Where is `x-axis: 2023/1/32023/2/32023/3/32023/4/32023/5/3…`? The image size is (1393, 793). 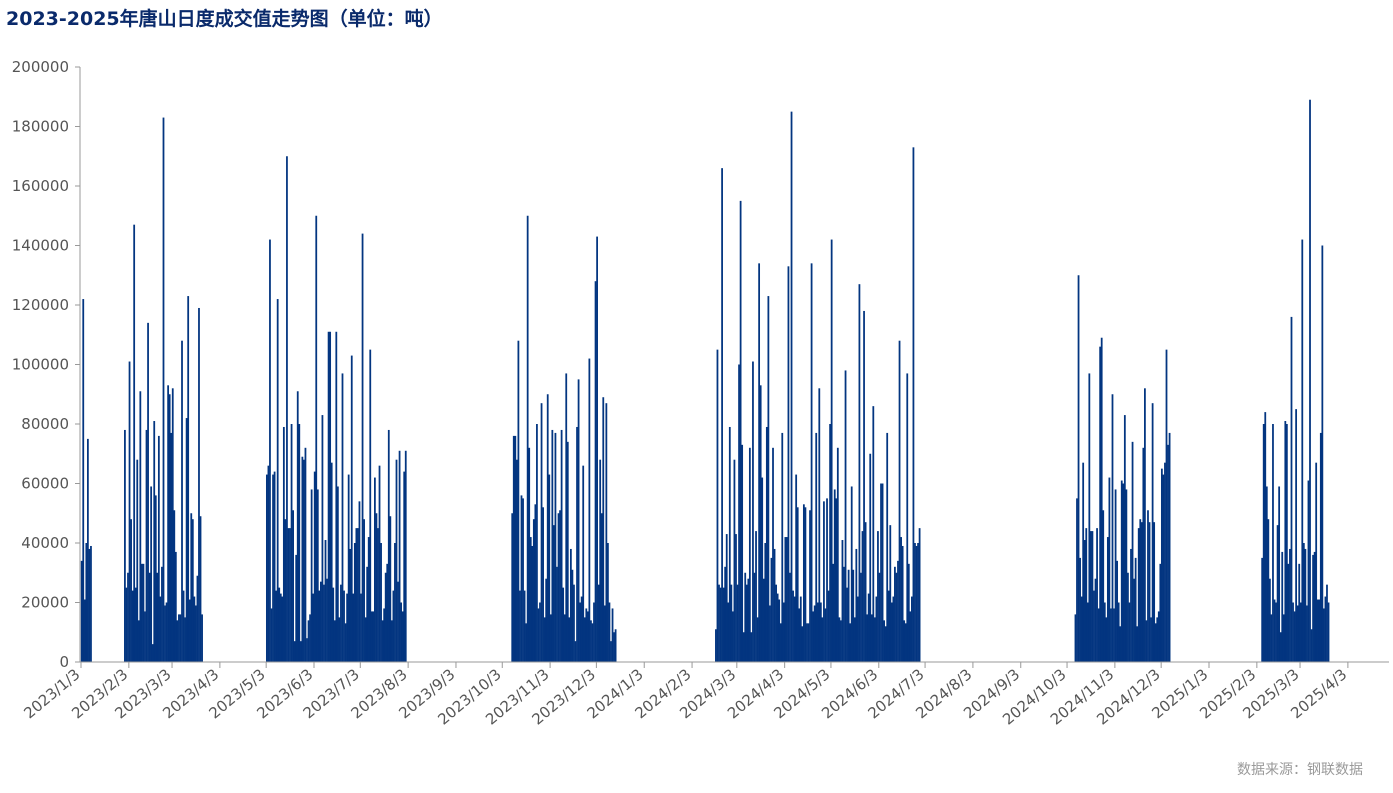
x-axis: 2023/1/32023/2/32023/3/32023/4/32023/5/3… is located at coordinates (704, 695).